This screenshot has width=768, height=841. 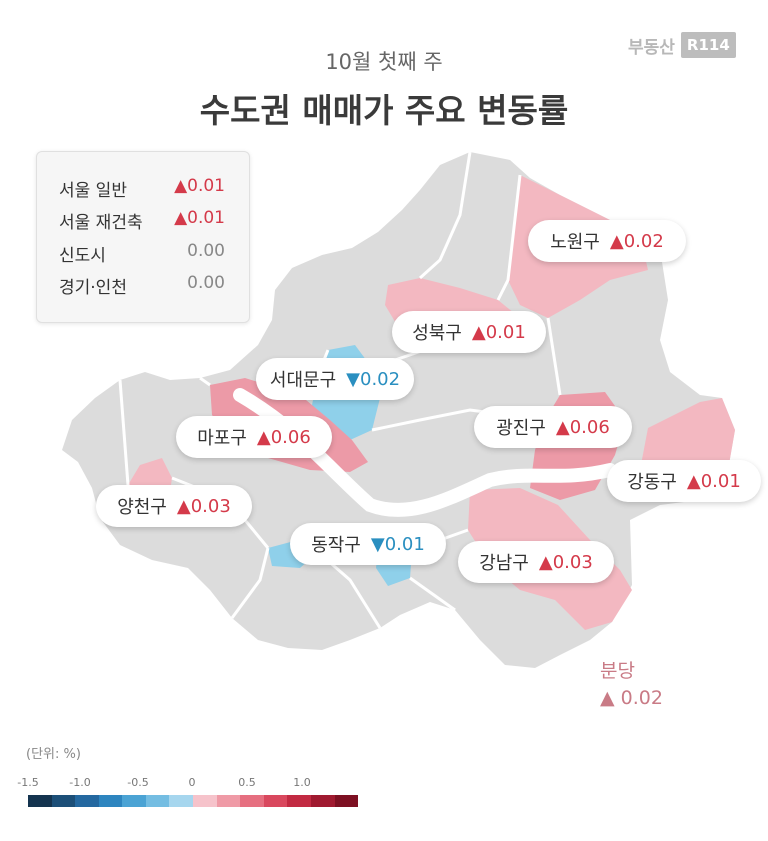 I want to click on label-dongjak: 동작구 ▼0.01, so click(x=368, y=544).